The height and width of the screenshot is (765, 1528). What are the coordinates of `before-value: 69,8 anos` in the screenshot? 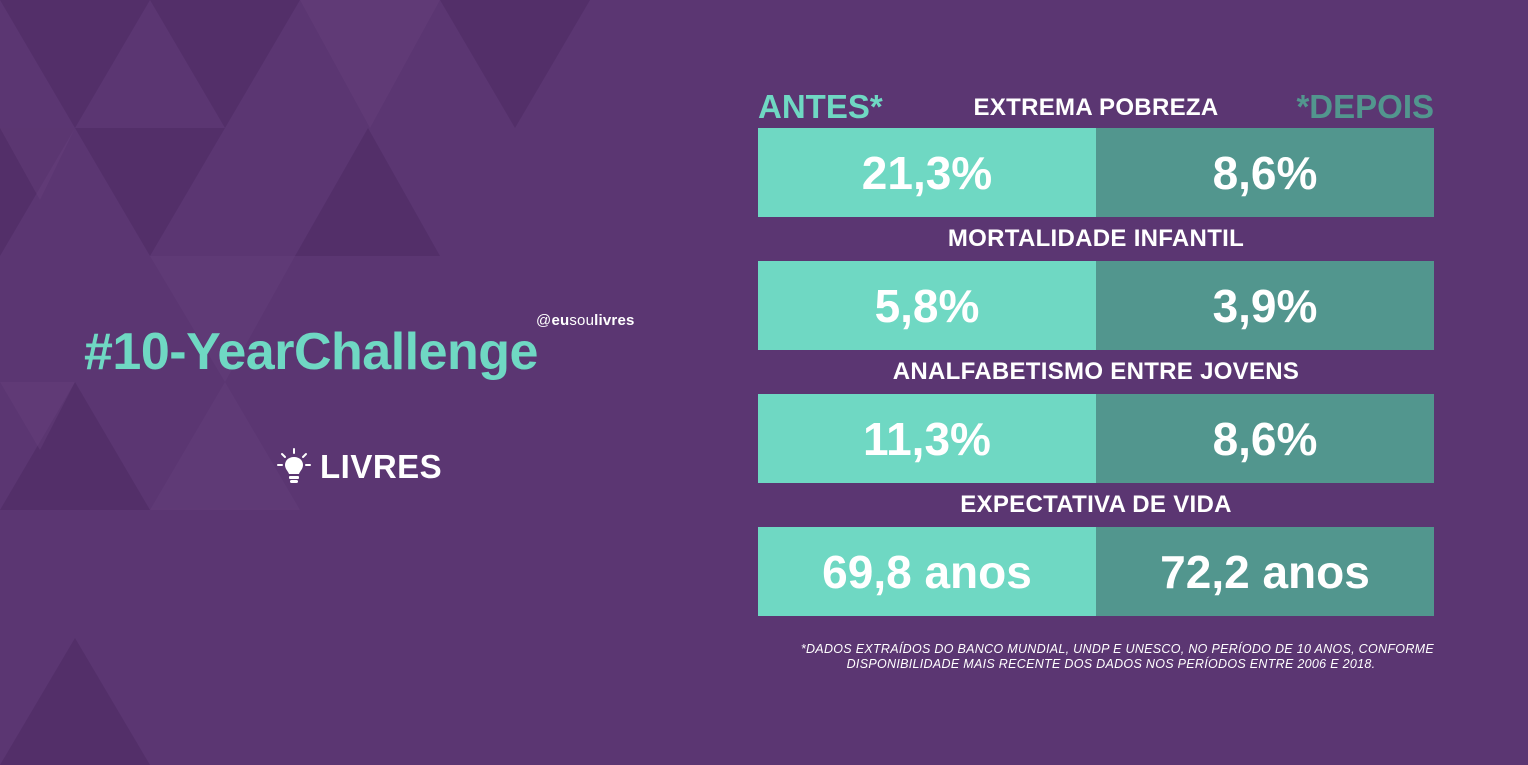 It's located at (927, 571).